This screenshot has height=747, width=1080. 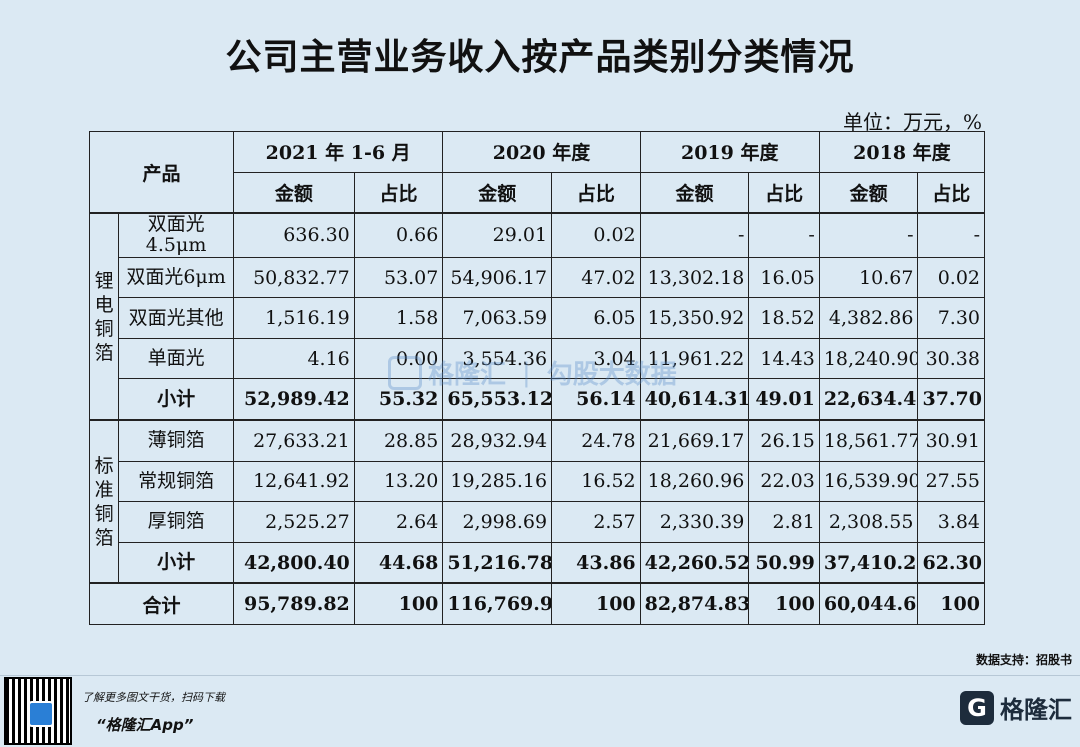 What do you see at coordinates (497, 604) in the screenshot?
I see `amount-cell: 116,769.91` at bounding box center [497, 604].